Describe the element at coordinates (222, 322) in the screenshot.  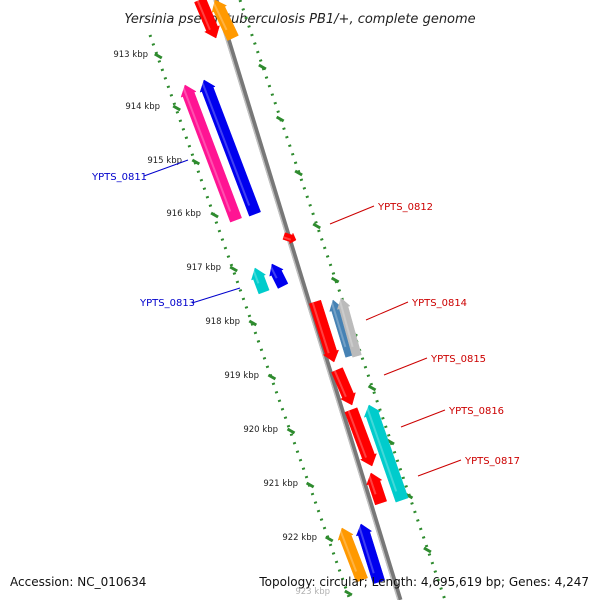
I see `tick-label: 918 kbp` at that location.